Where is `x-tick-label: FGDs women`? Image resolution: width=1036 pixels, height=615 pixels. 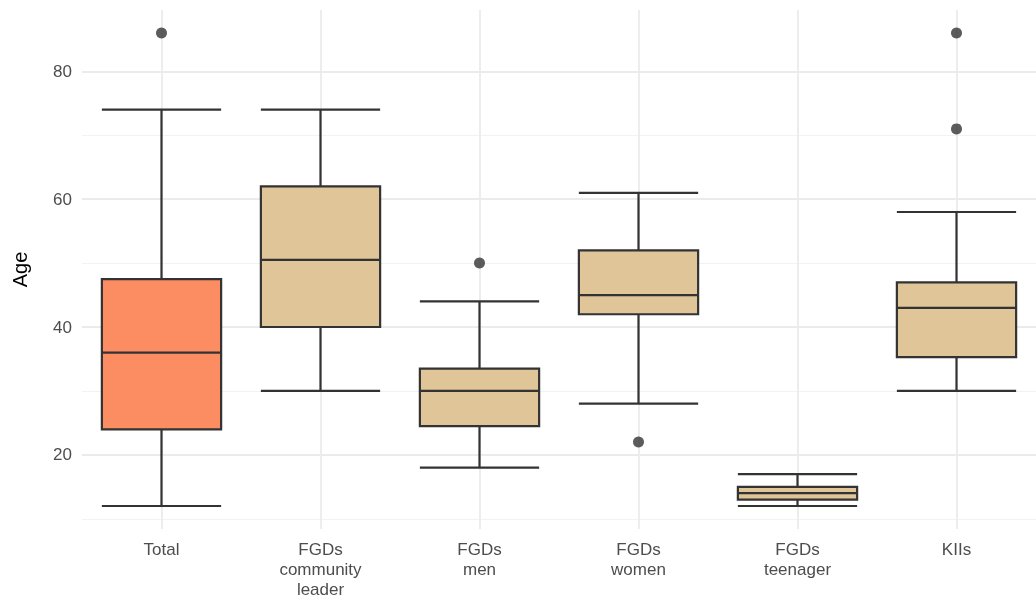 x-tick-label: FGDs women is located at coordinates (638, 559).